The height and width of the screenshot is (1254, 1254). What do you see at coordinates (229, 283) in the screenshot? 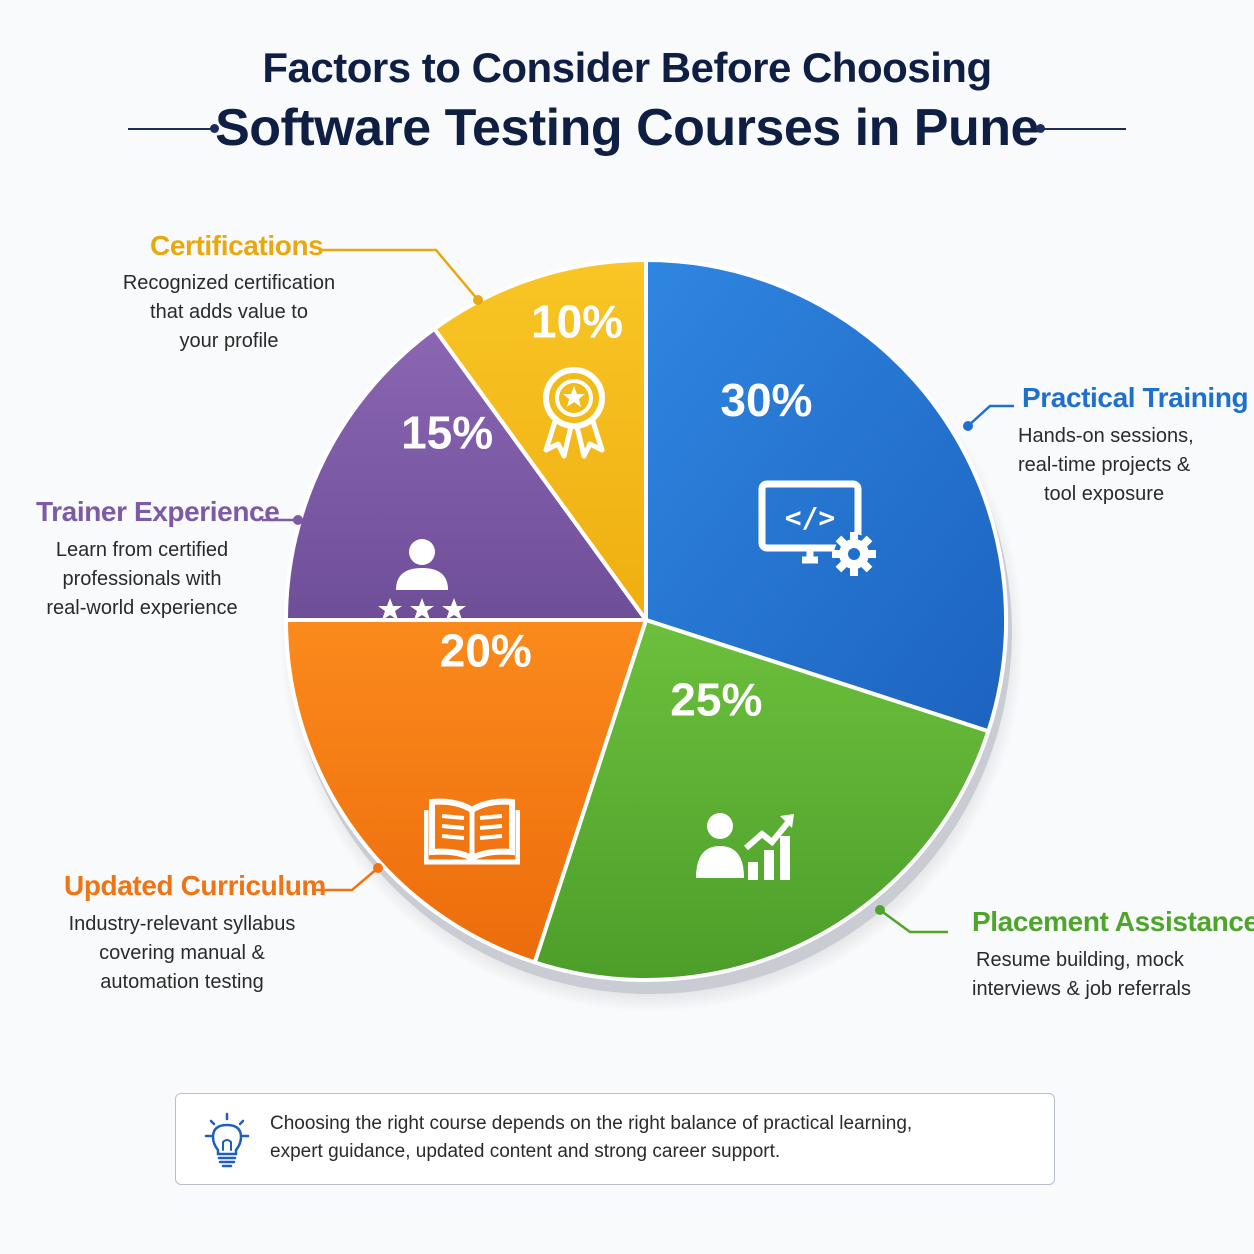
I see `desc-line: Recognized certification` at bounding box center [229, 283].